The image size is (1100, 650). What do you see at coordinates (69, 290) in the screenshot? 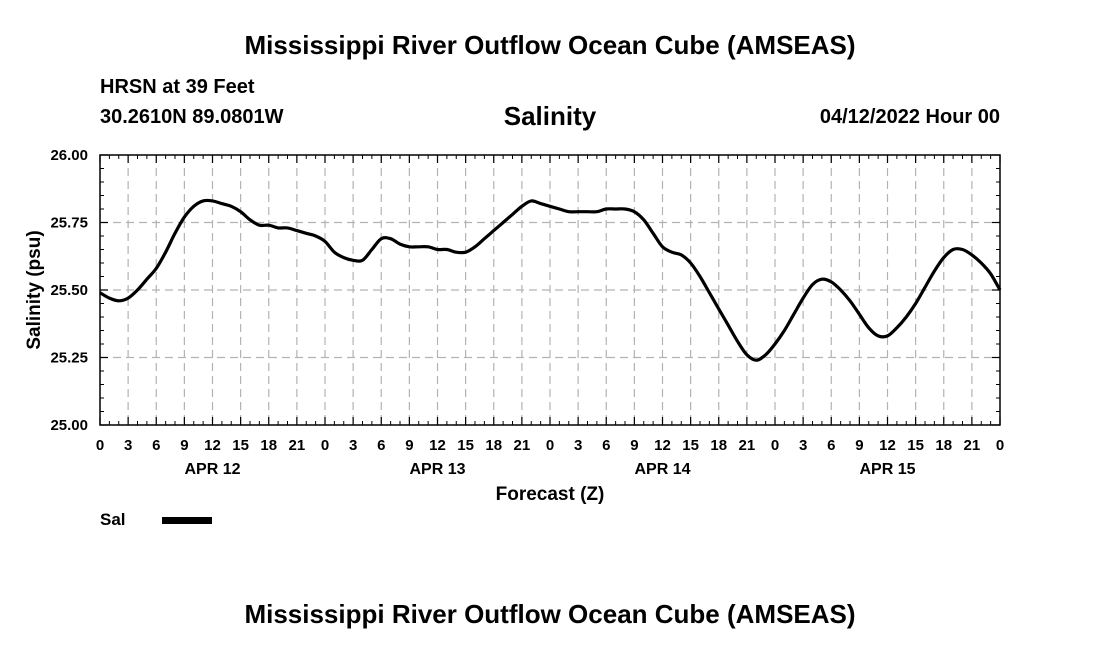
I see `y-tick-label: 25.50` at bounding box center [69, 290].